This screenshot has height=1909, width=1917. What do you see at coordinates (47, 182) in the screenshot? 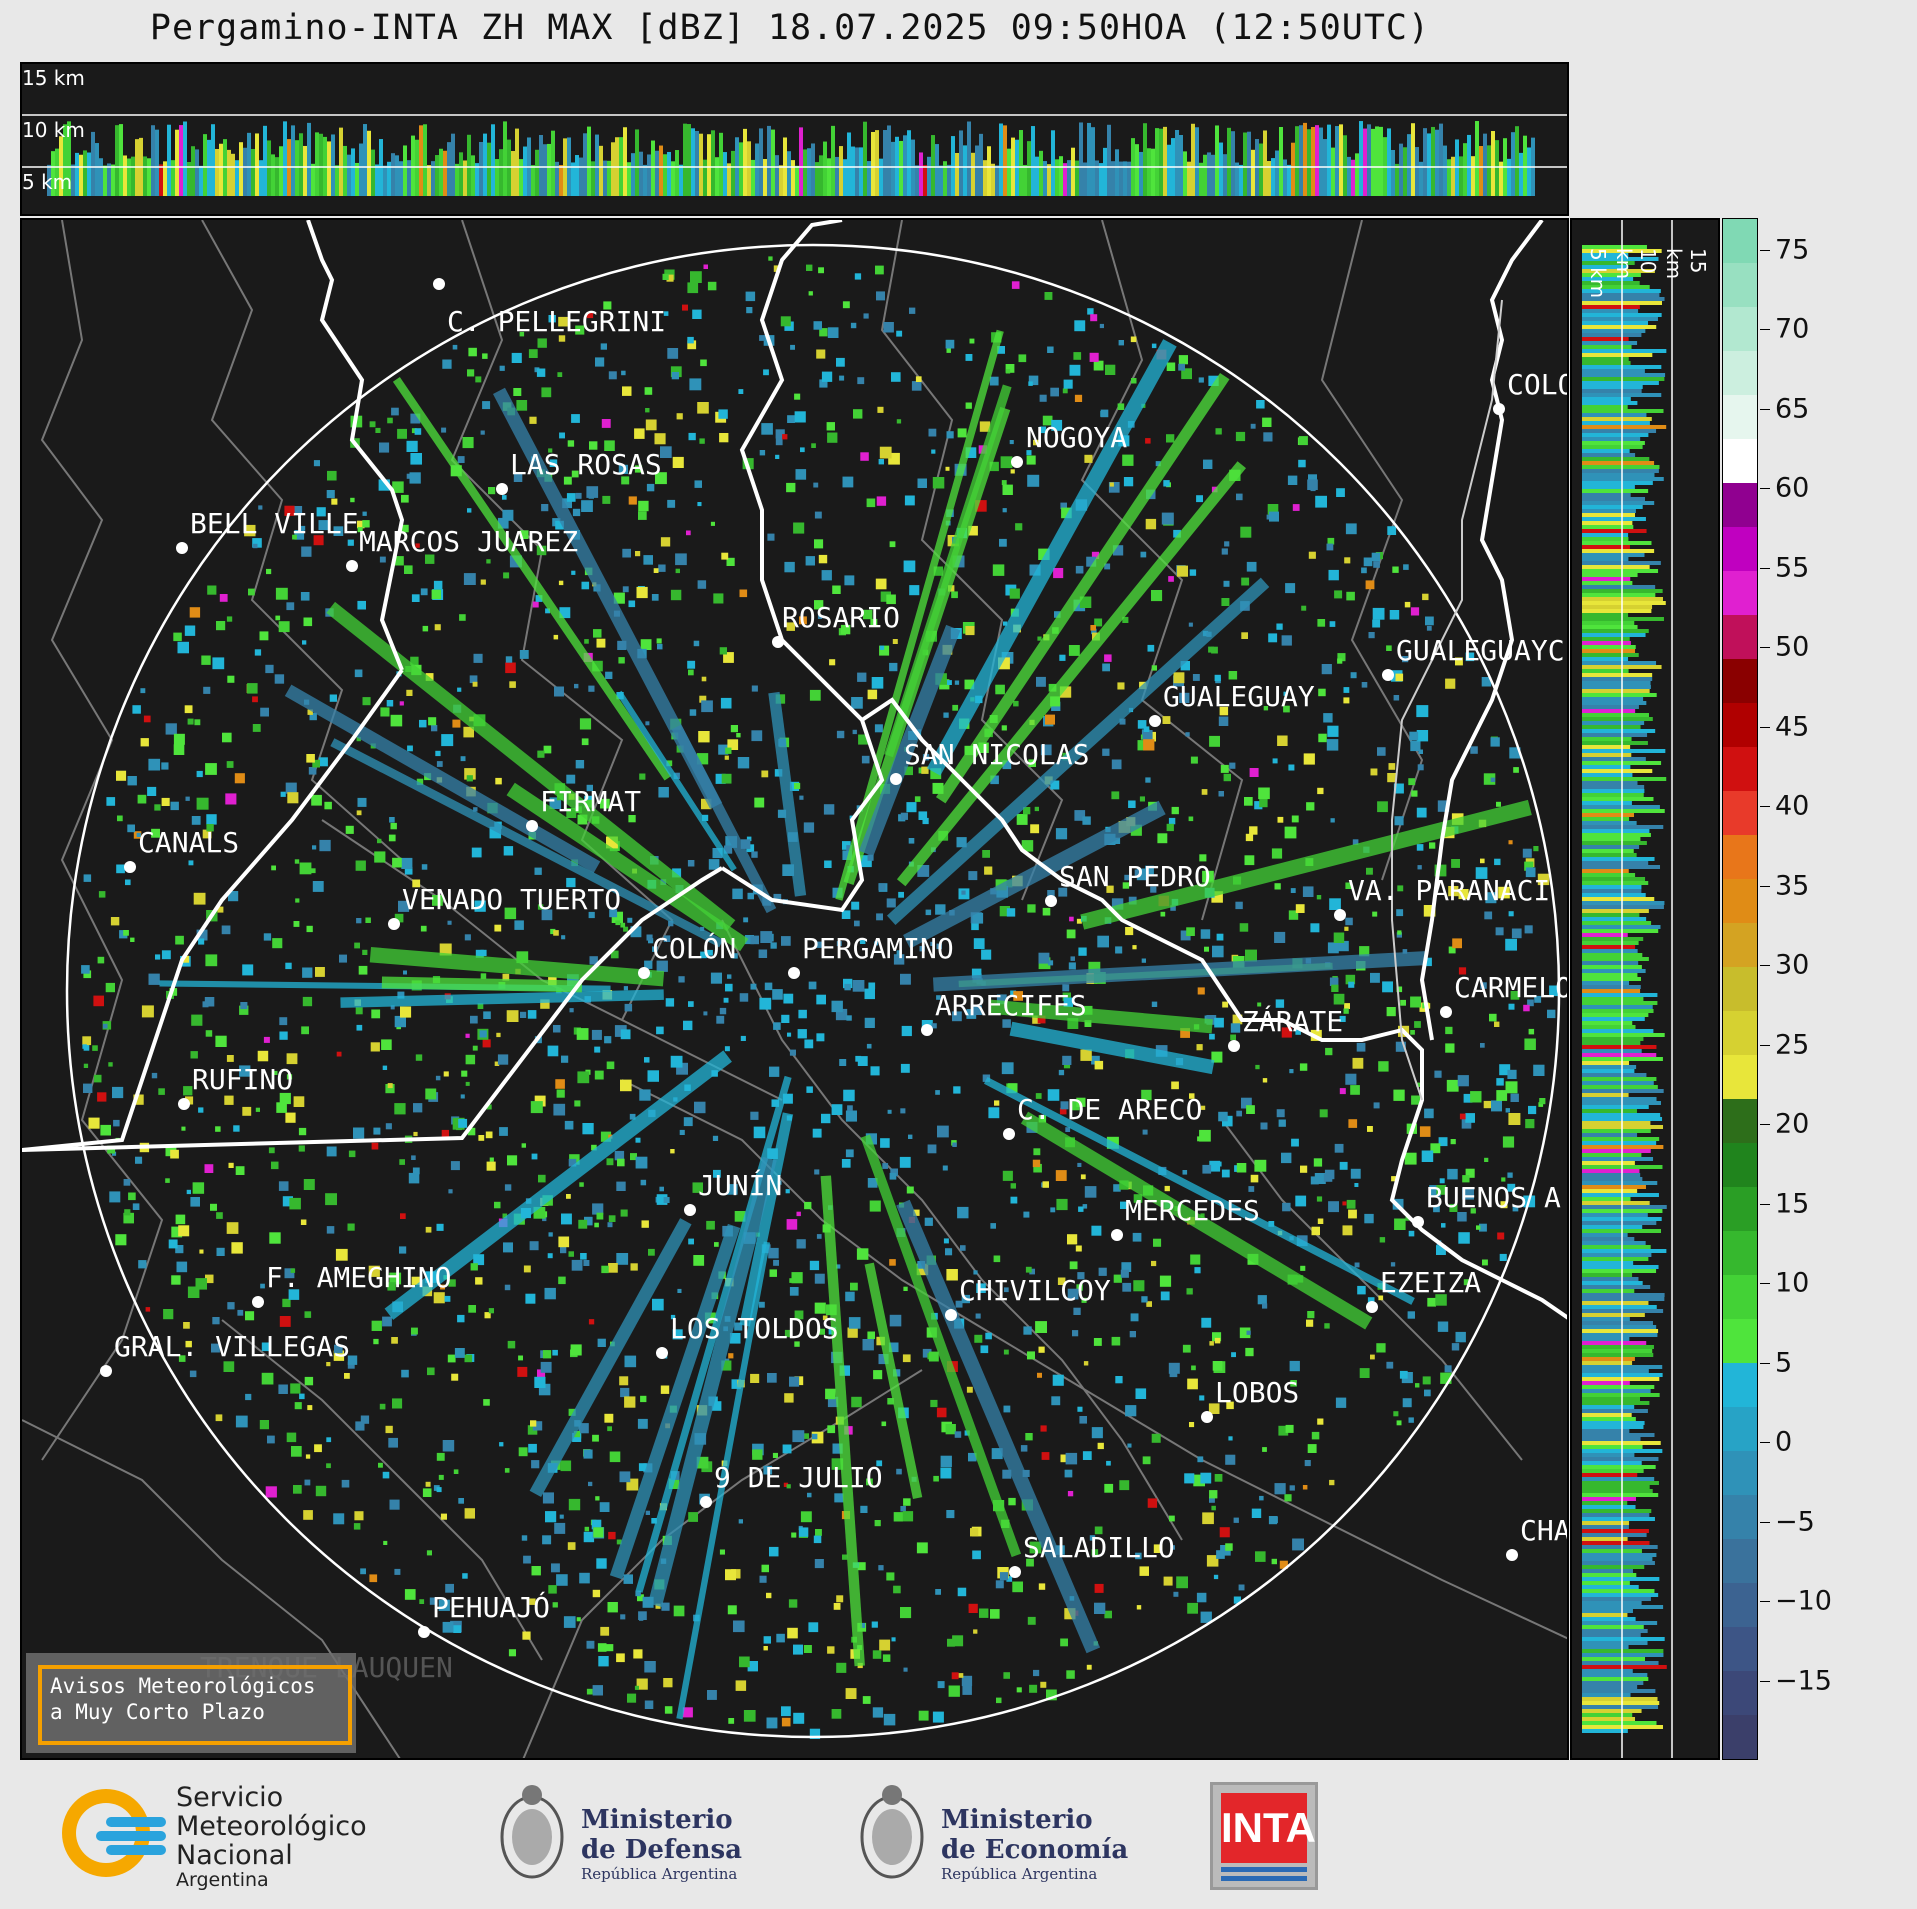
I see `top-km-label-5: 5 km` at bounding box center [47, 182].